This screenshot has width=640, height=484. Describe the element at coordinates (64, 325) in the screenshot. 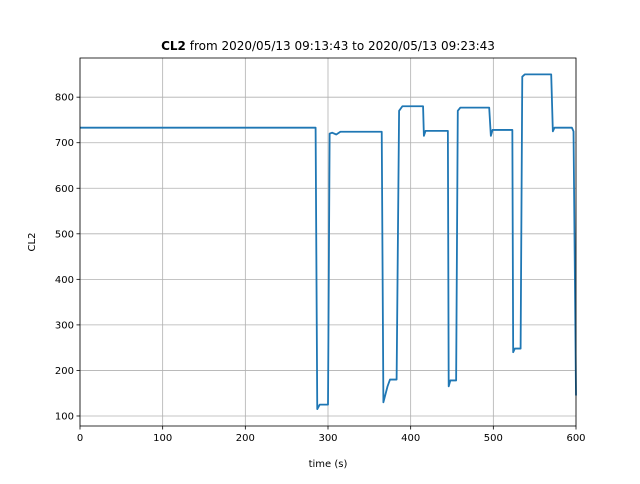

I see `y-tick-label: 300` at that location.